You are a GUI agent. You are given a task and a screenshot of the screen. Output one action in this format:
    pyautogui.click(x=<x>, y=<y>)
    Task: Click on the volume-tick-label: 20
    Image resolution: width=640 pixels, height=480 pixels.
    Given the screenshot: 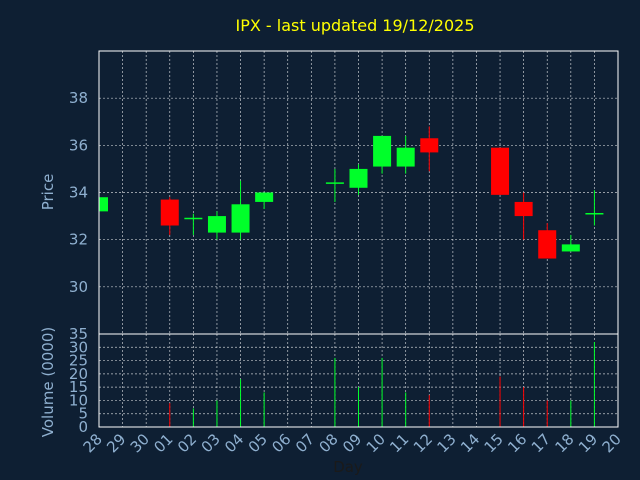 What is the action you would take?
    pyautogui.click(x=78, y=374)
    